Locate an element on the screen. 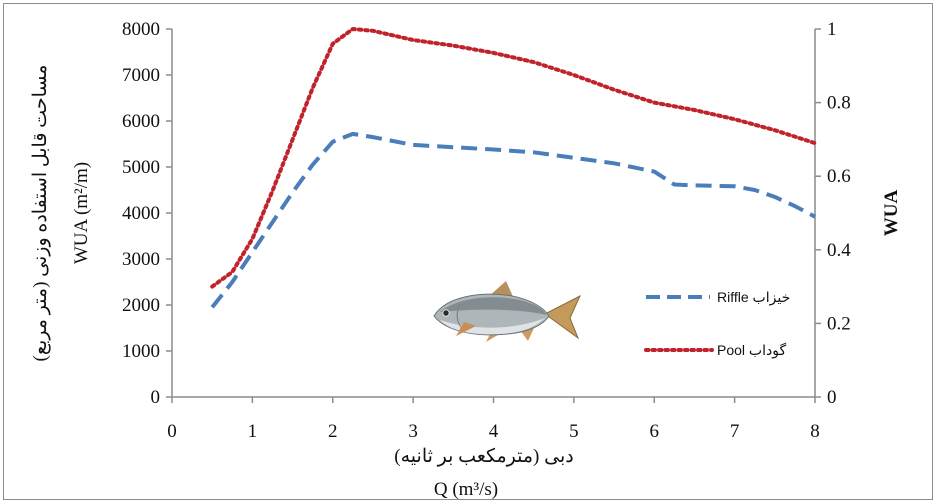 This screenshot has height=504, width=938. left-tick-label: 3000 is located at coordinates (141, 259).